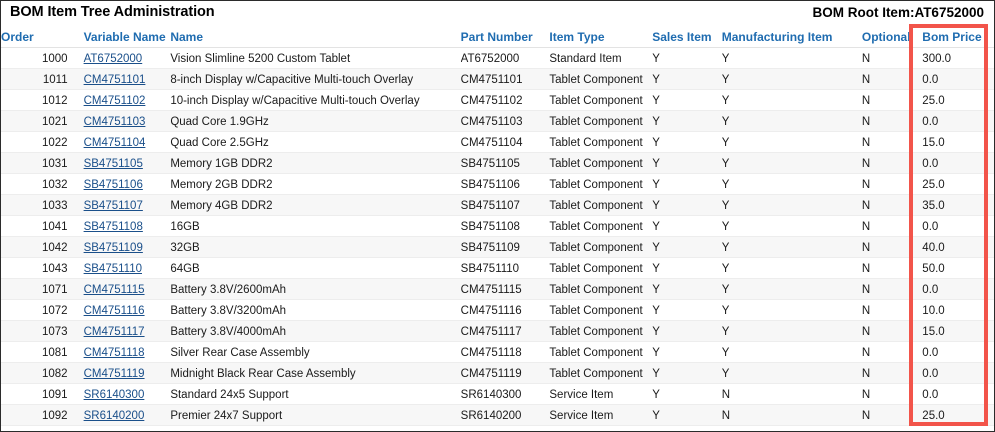  What do you see at coordinates (954, 331) in the screenshot?
I see `cell-bom-price: 15.0` at bounding box center [954, 331].